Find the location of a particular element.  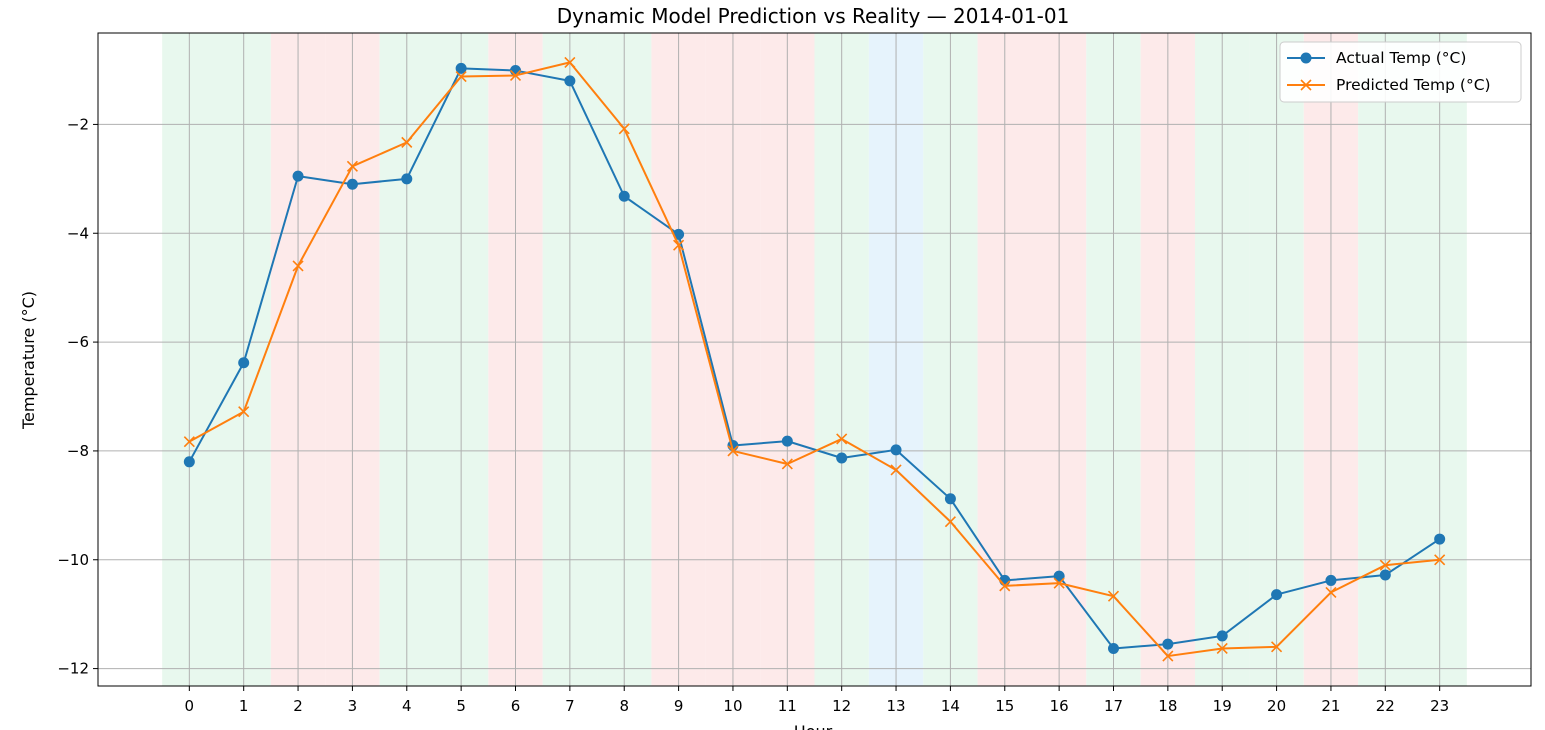

x-tick-label: 10 is located at coordinates (732, 706).